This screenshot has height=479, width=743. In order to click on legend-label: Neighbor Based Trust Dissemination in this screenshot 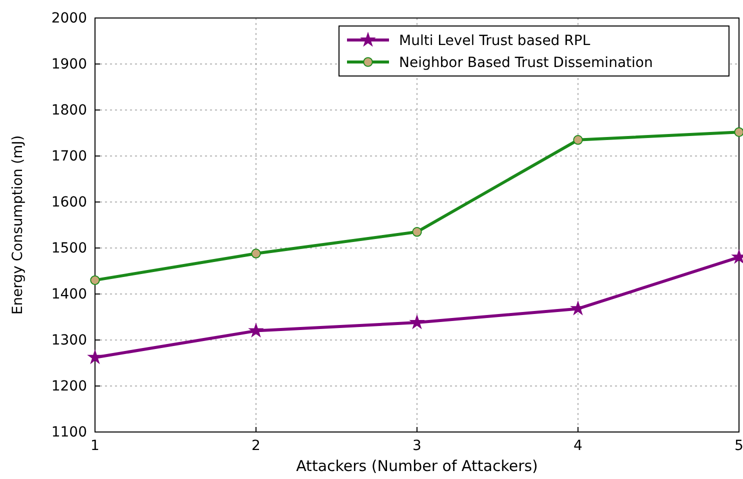, I will do `click(526, 63)`.